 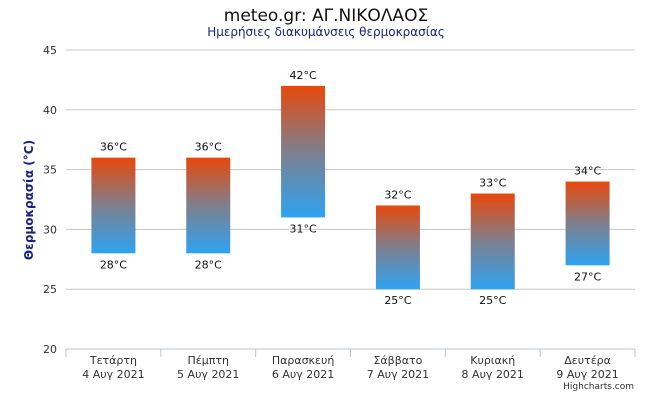 What do you see at coordinates (113, 360) in the screenshot?
I see `x-category-day: Τετάρτη` at bounding box center [113, 360].